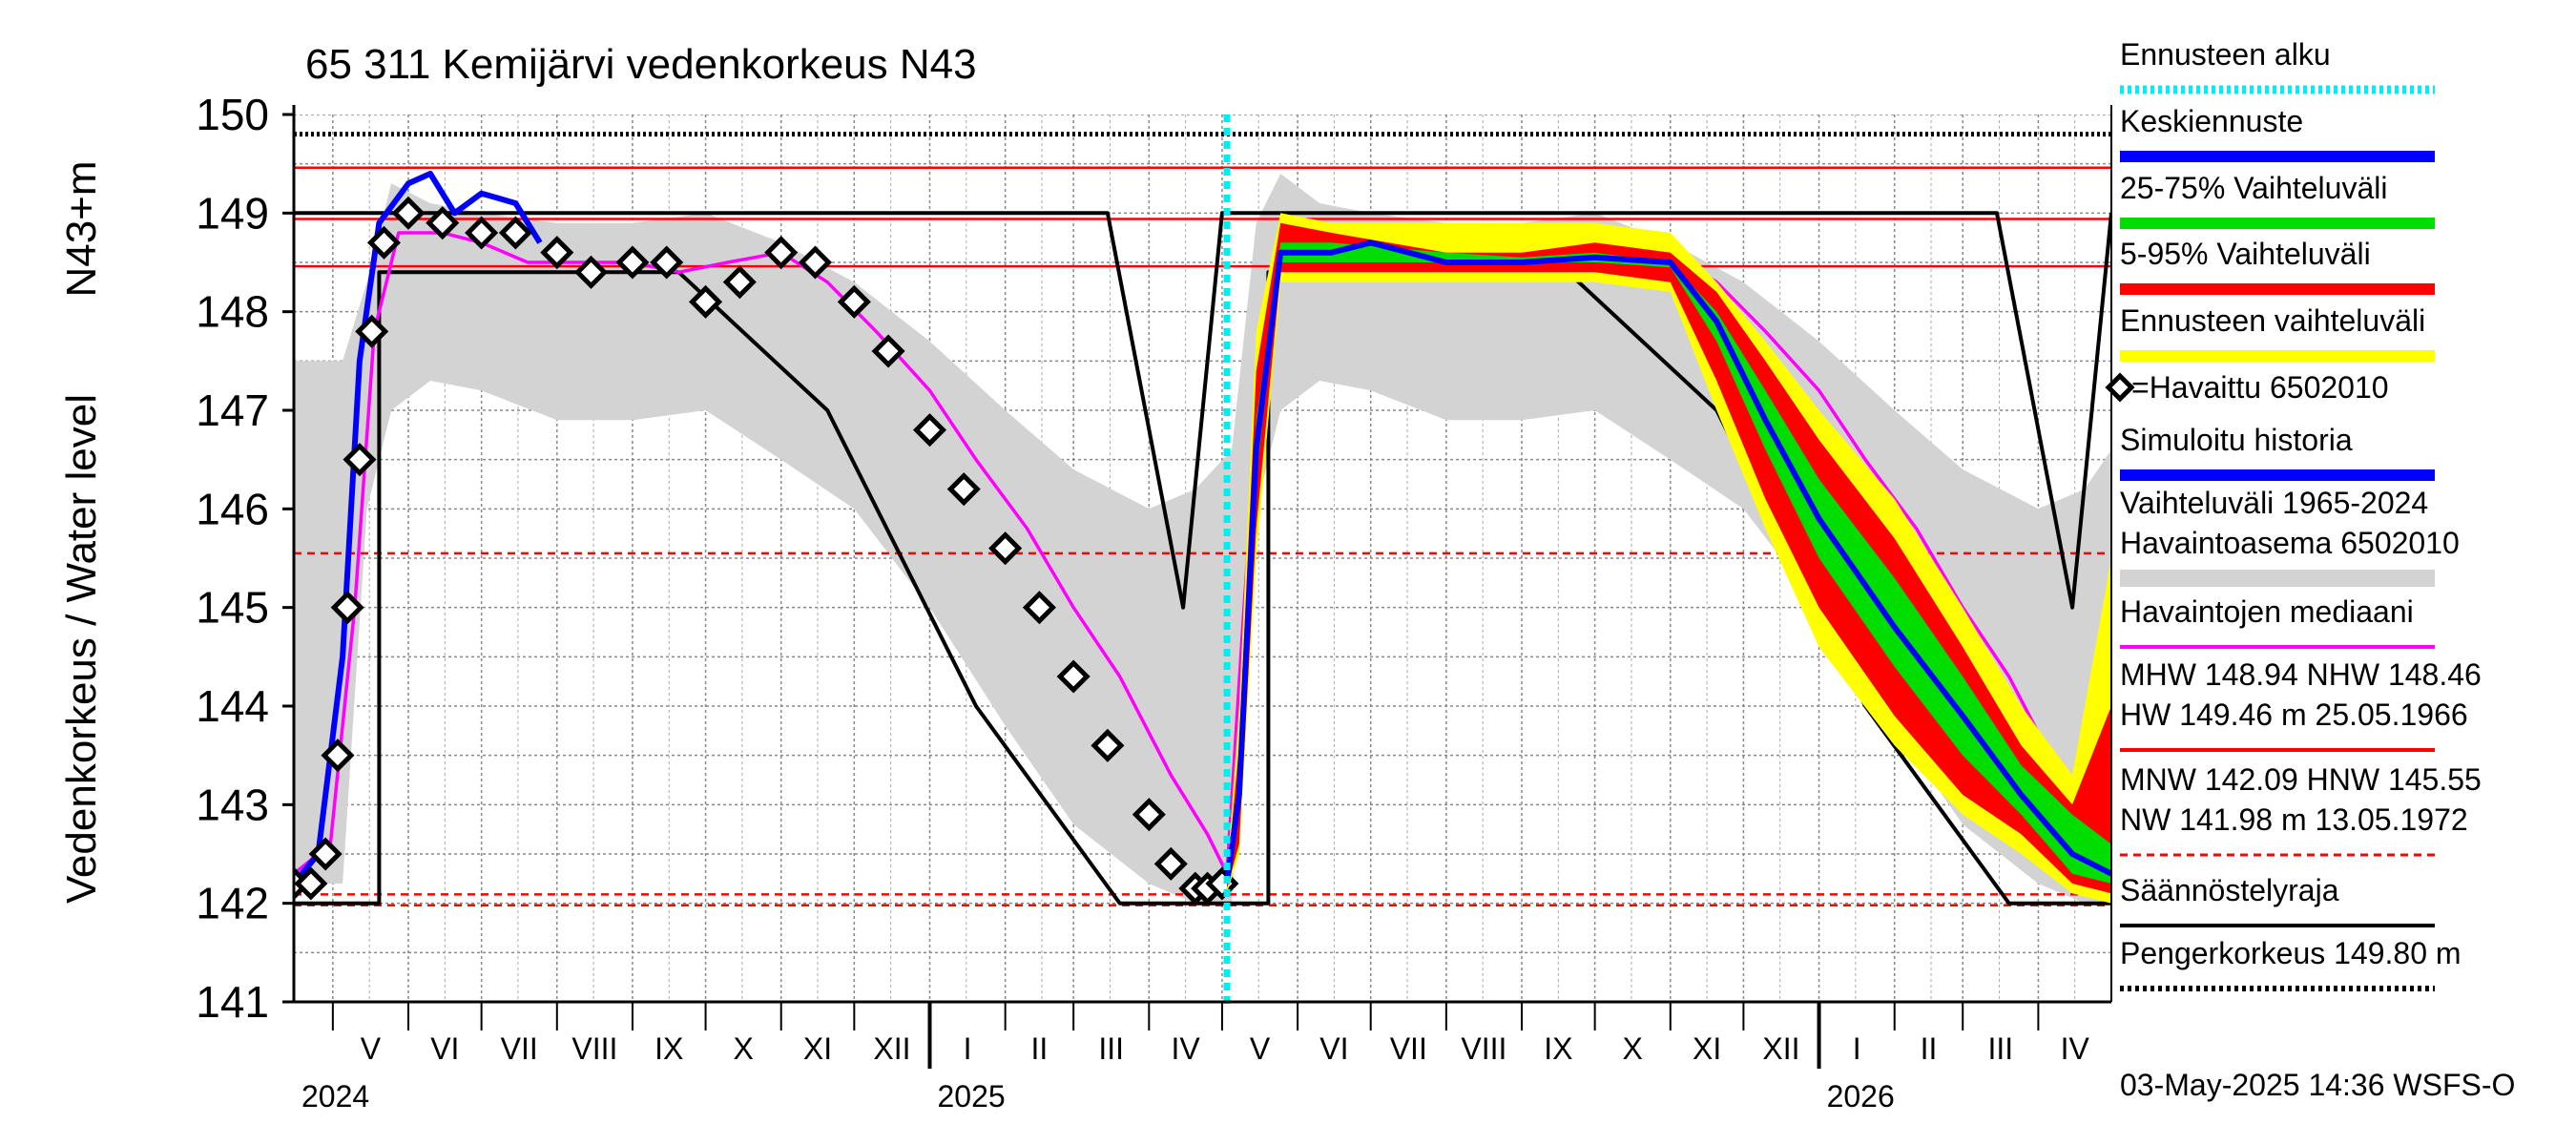 Image resolution: width=2576 pixels, height=1145 pixels. What do you see at coordinates (2267, 611) in the screenshot?
I see `legend-label-8: Havaintojen mediaani` at bounding box center [2267, 611].